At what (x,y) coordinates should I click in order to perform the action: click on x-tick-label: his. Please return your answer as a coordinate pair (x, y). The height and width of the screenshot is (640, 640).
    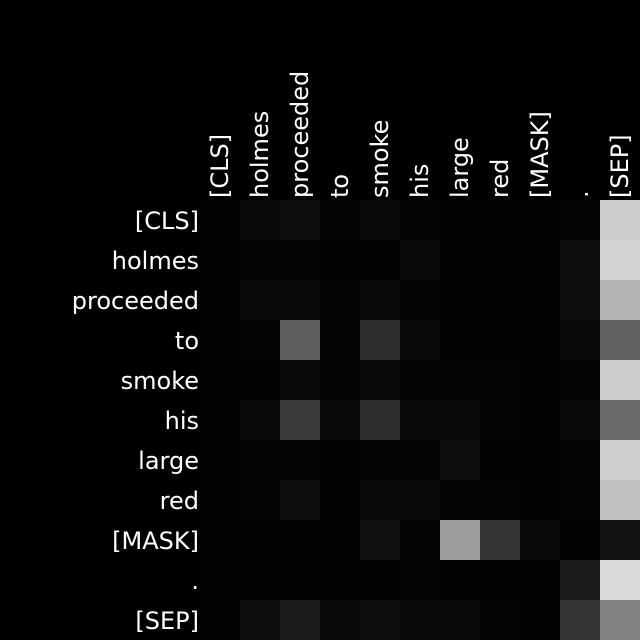
    Looking at the image, I should click on (420, 181).